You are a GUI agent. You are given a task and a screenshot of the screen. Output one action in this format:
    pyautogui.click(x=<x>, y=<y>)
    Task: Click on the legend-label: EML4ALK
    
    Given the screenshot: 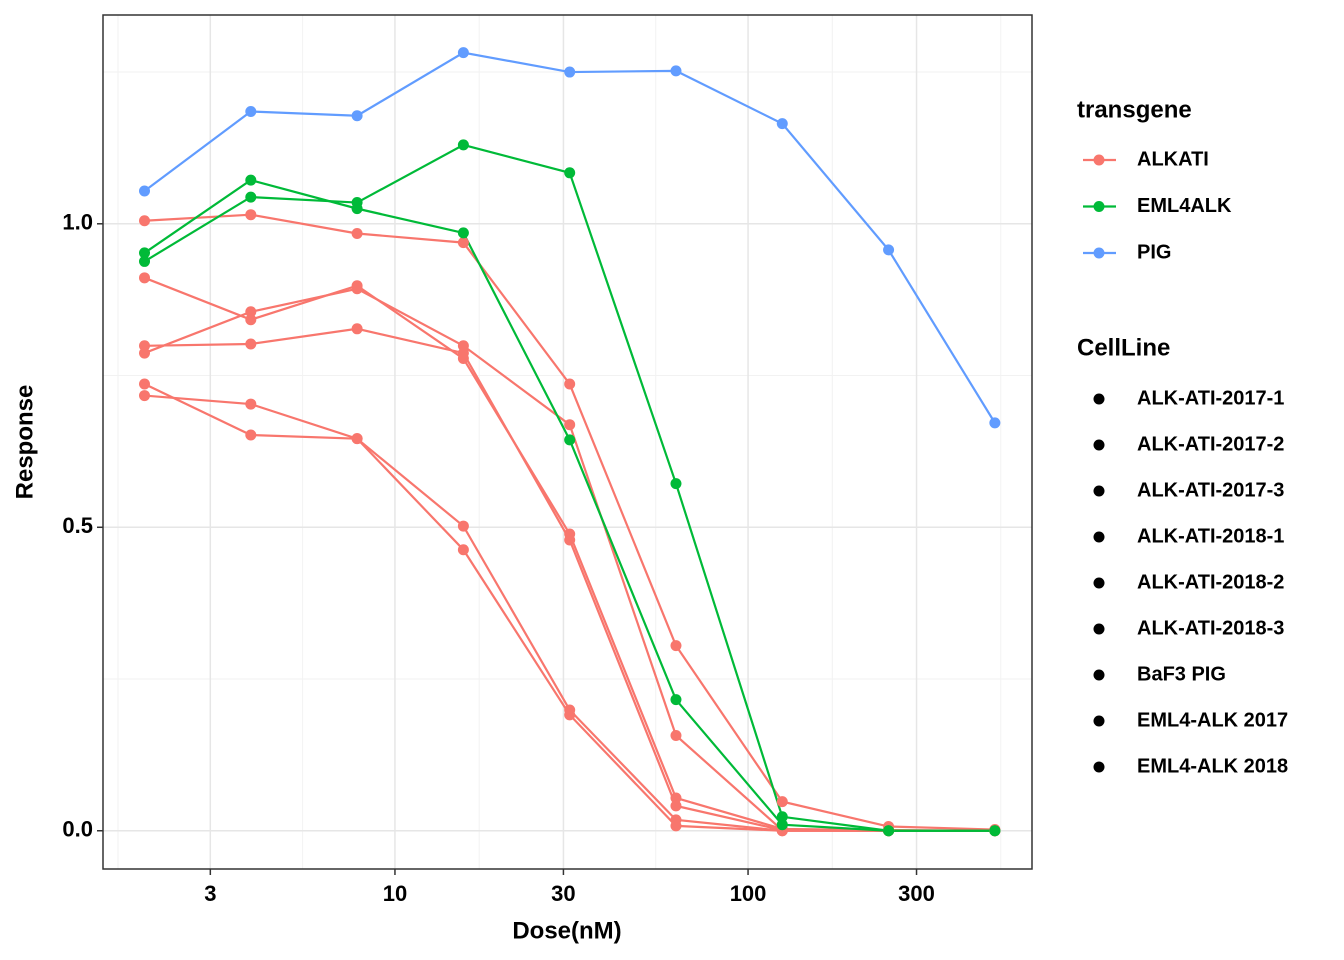 What is the action you would take?
    pyautogui.click(x=1184, y=206)
    